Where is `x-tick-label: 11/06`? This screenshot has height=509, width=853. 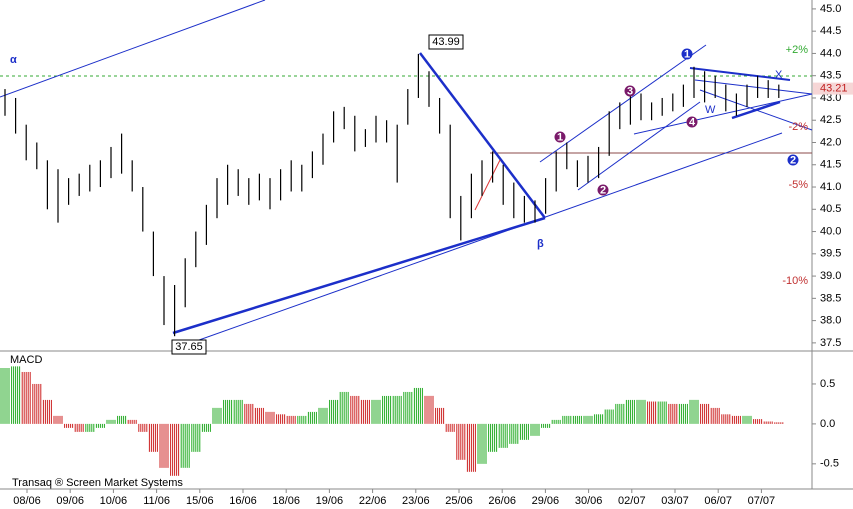
x-tick-label: 11/06 is located at coordinates (156, 501).